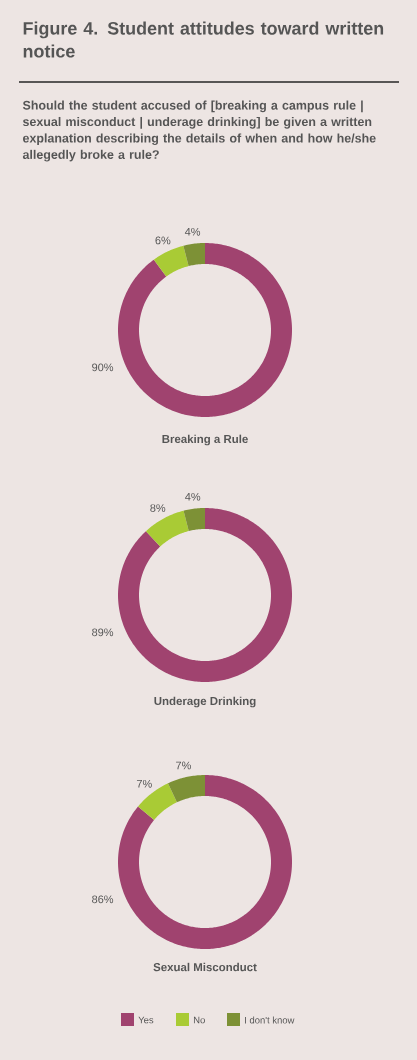  Describe the element at coordinates (270, 1020) in the screenshot. I see `legend-label: I don't know` at that location.